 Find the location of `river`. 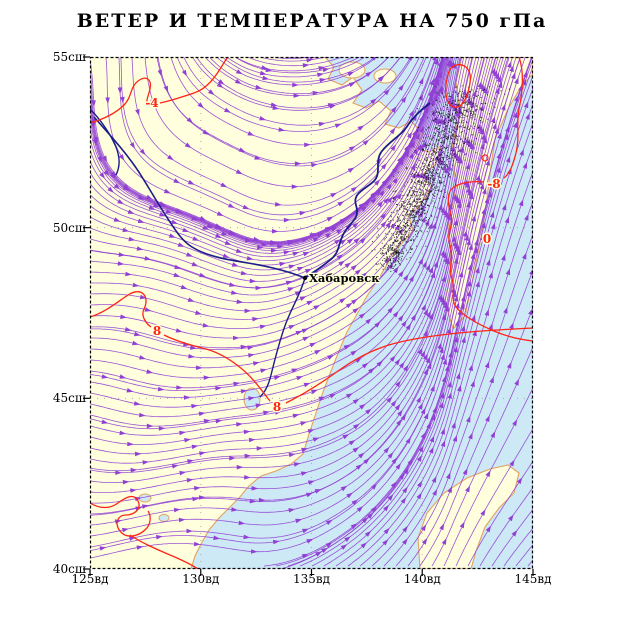

river is located at coordinates (105, 142).